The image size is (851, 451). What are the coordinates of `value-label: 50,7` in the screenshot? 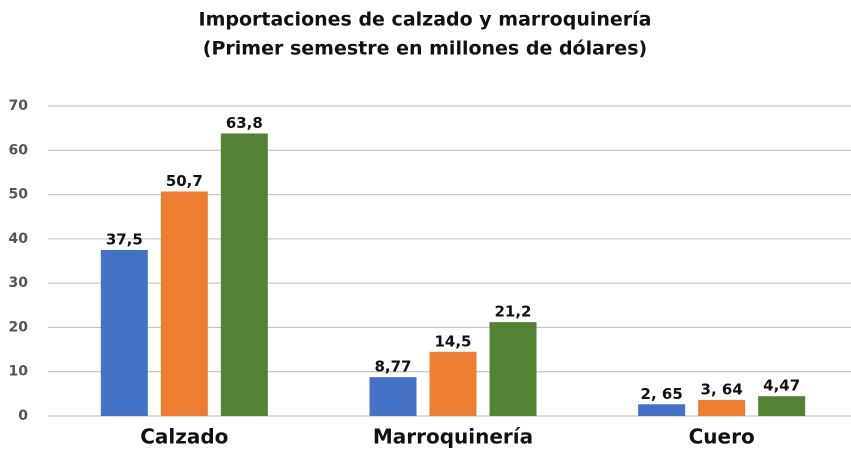 It's located at (184, 181).